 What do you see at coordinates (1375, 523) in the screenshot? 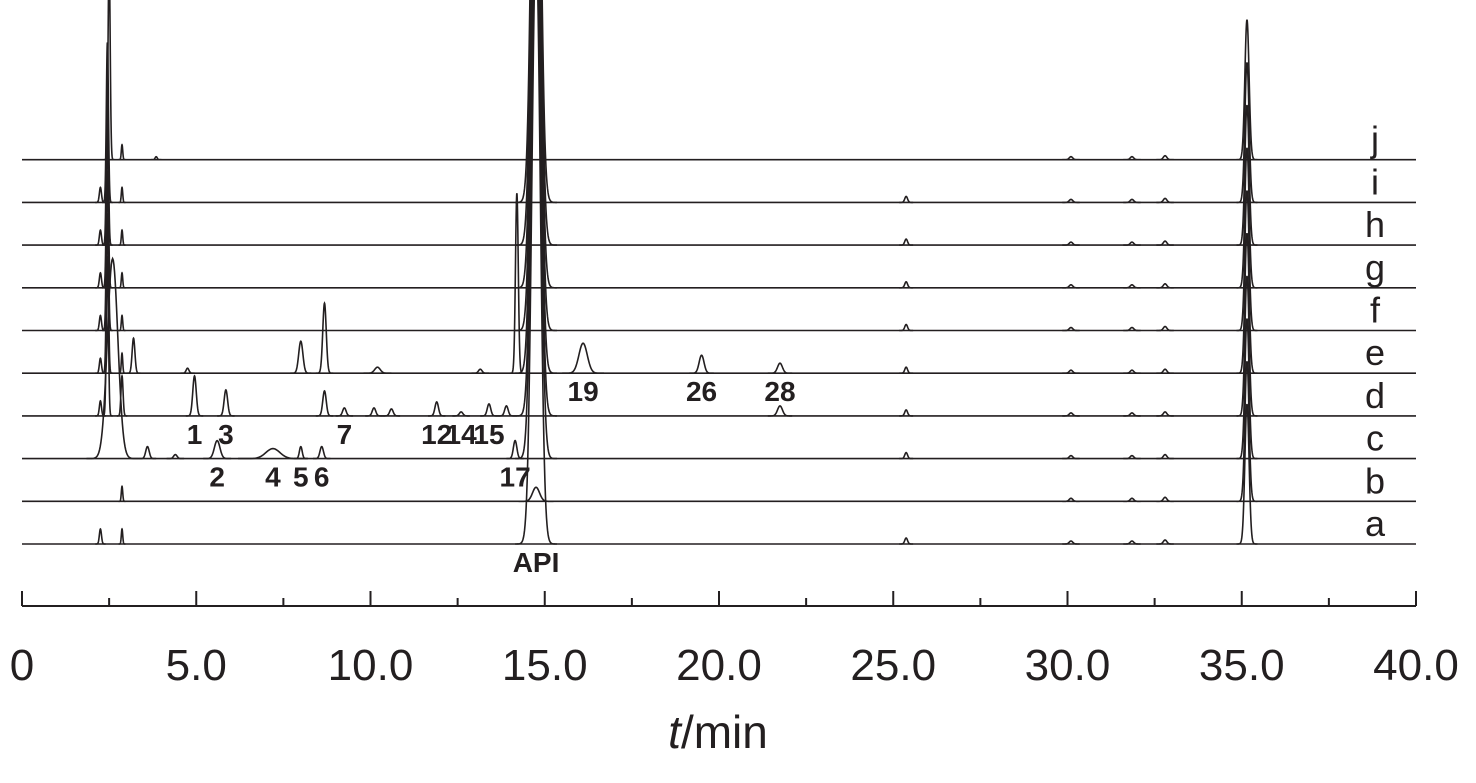
I see `trace-name: a` at bounding box center [1375, 523].